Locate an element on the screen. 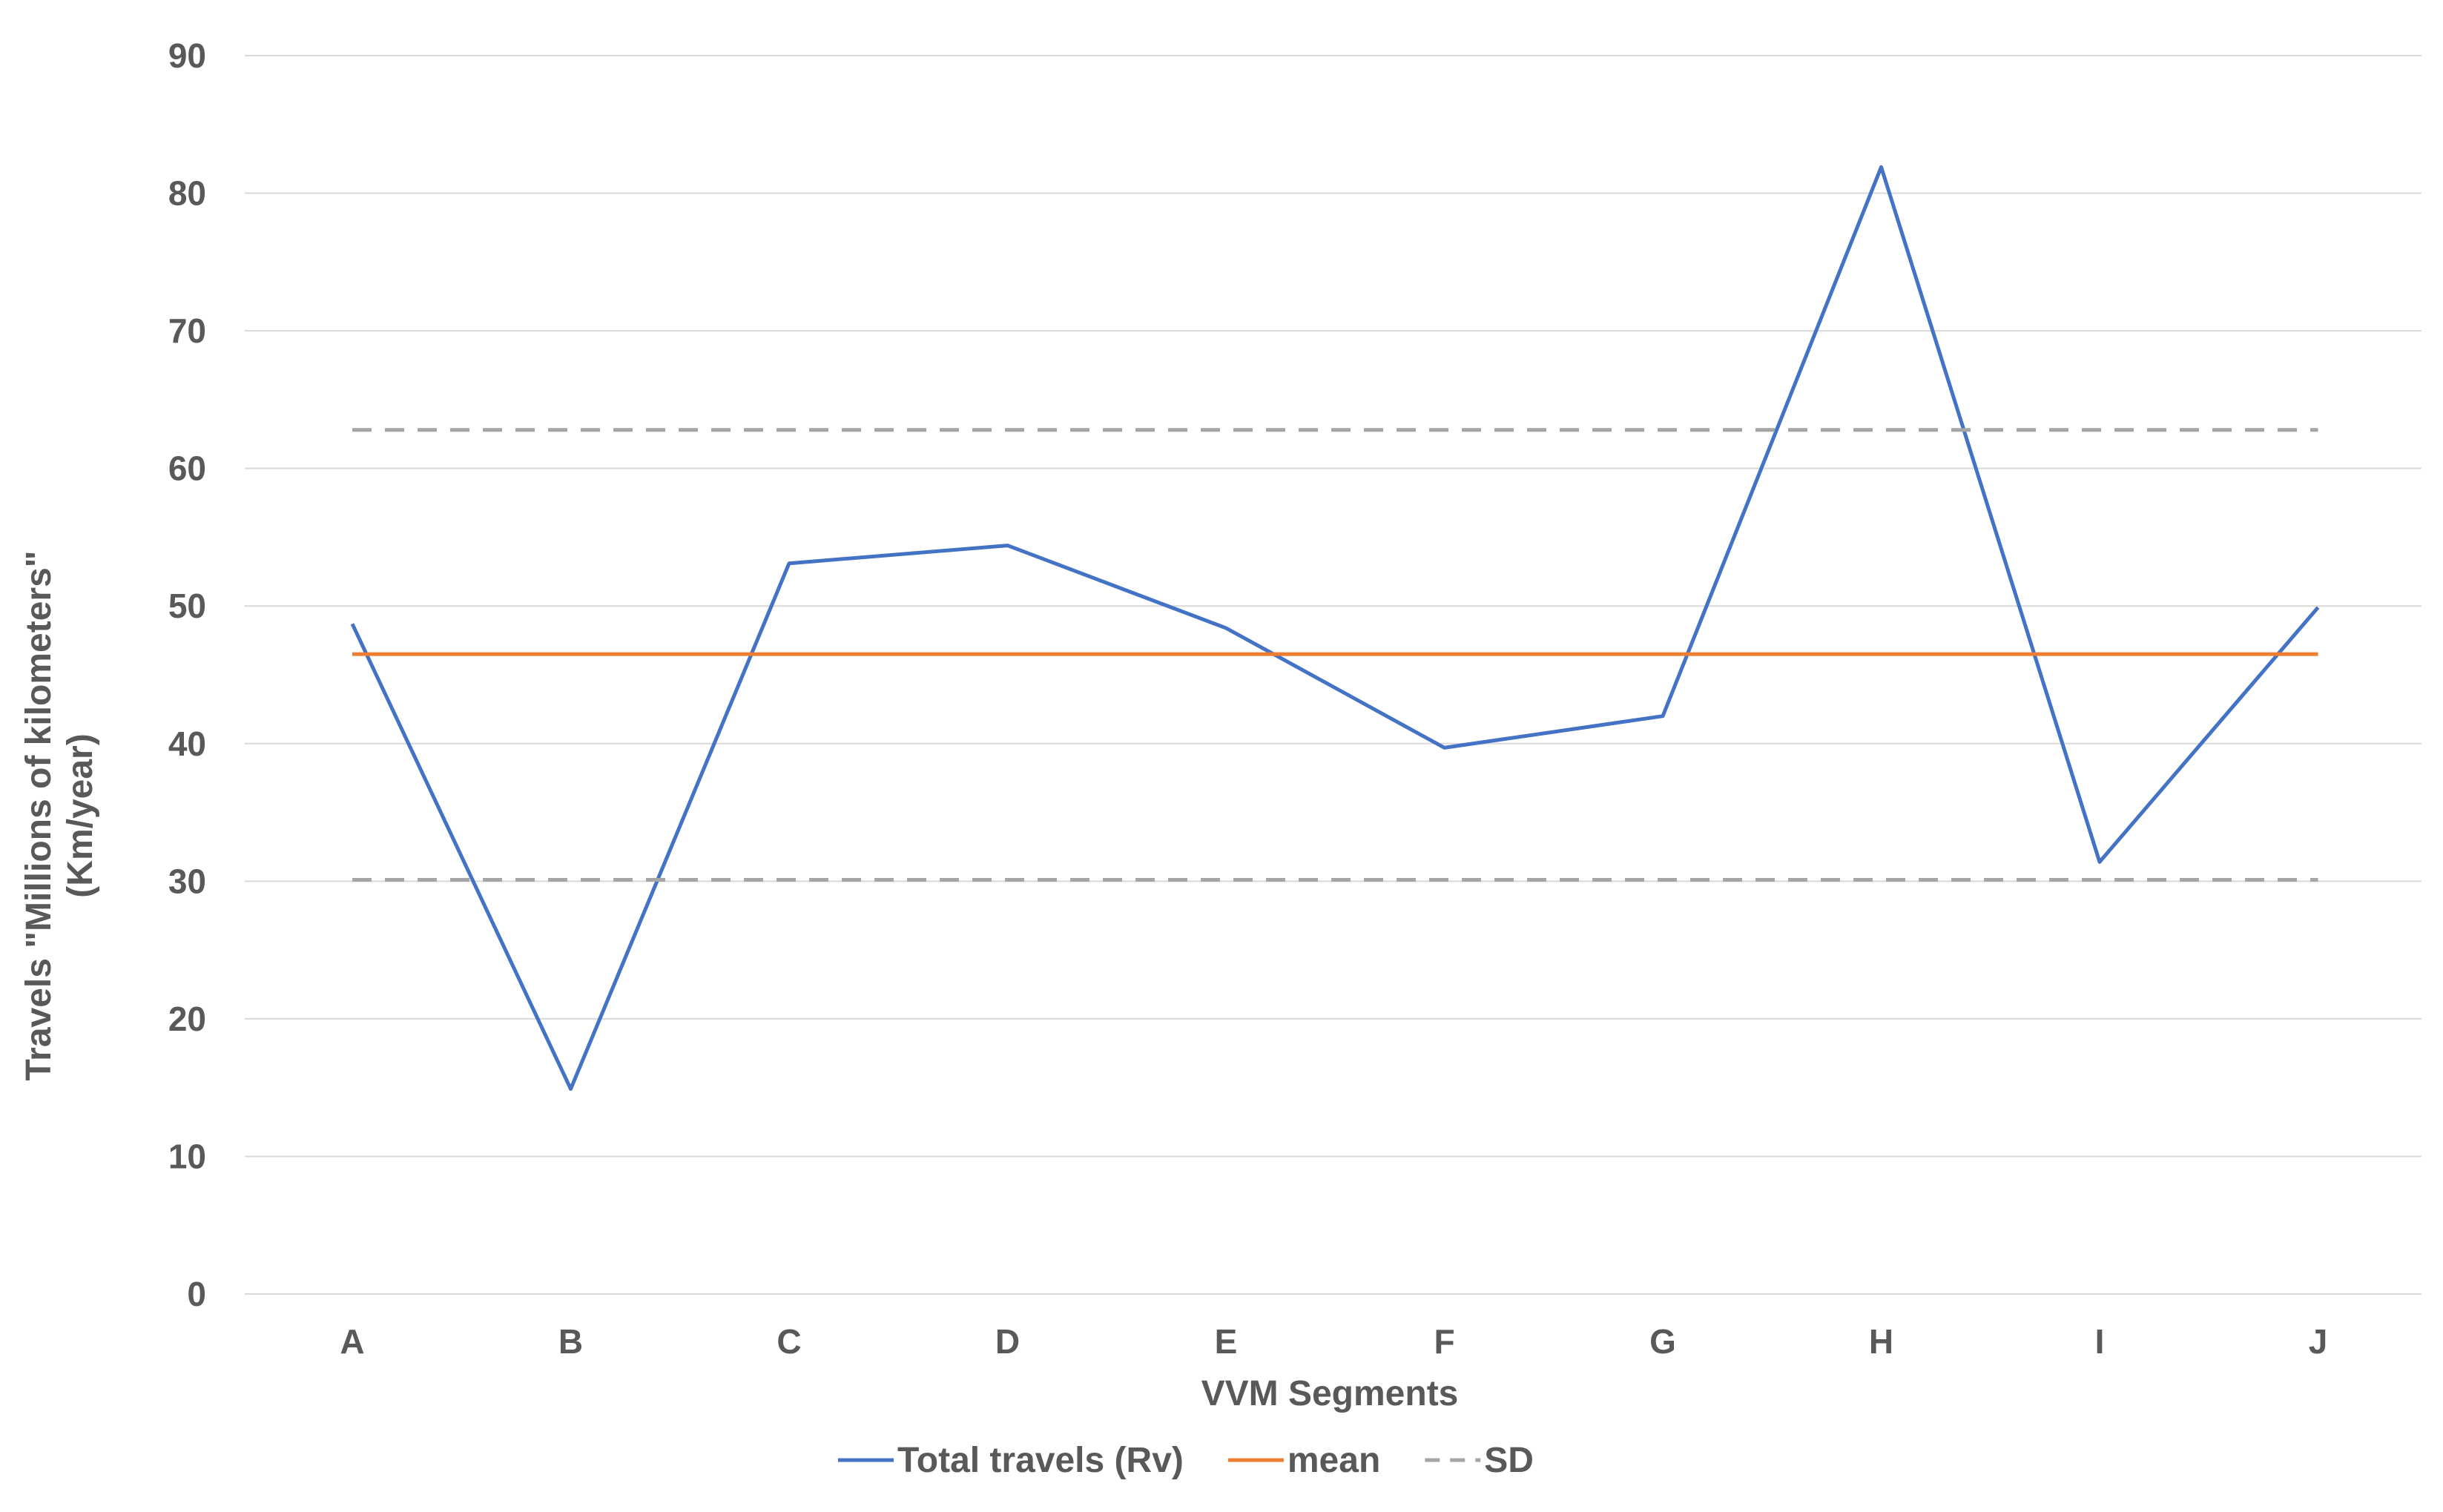  x-tick-label: J is located at coordinates (2318, 1341).